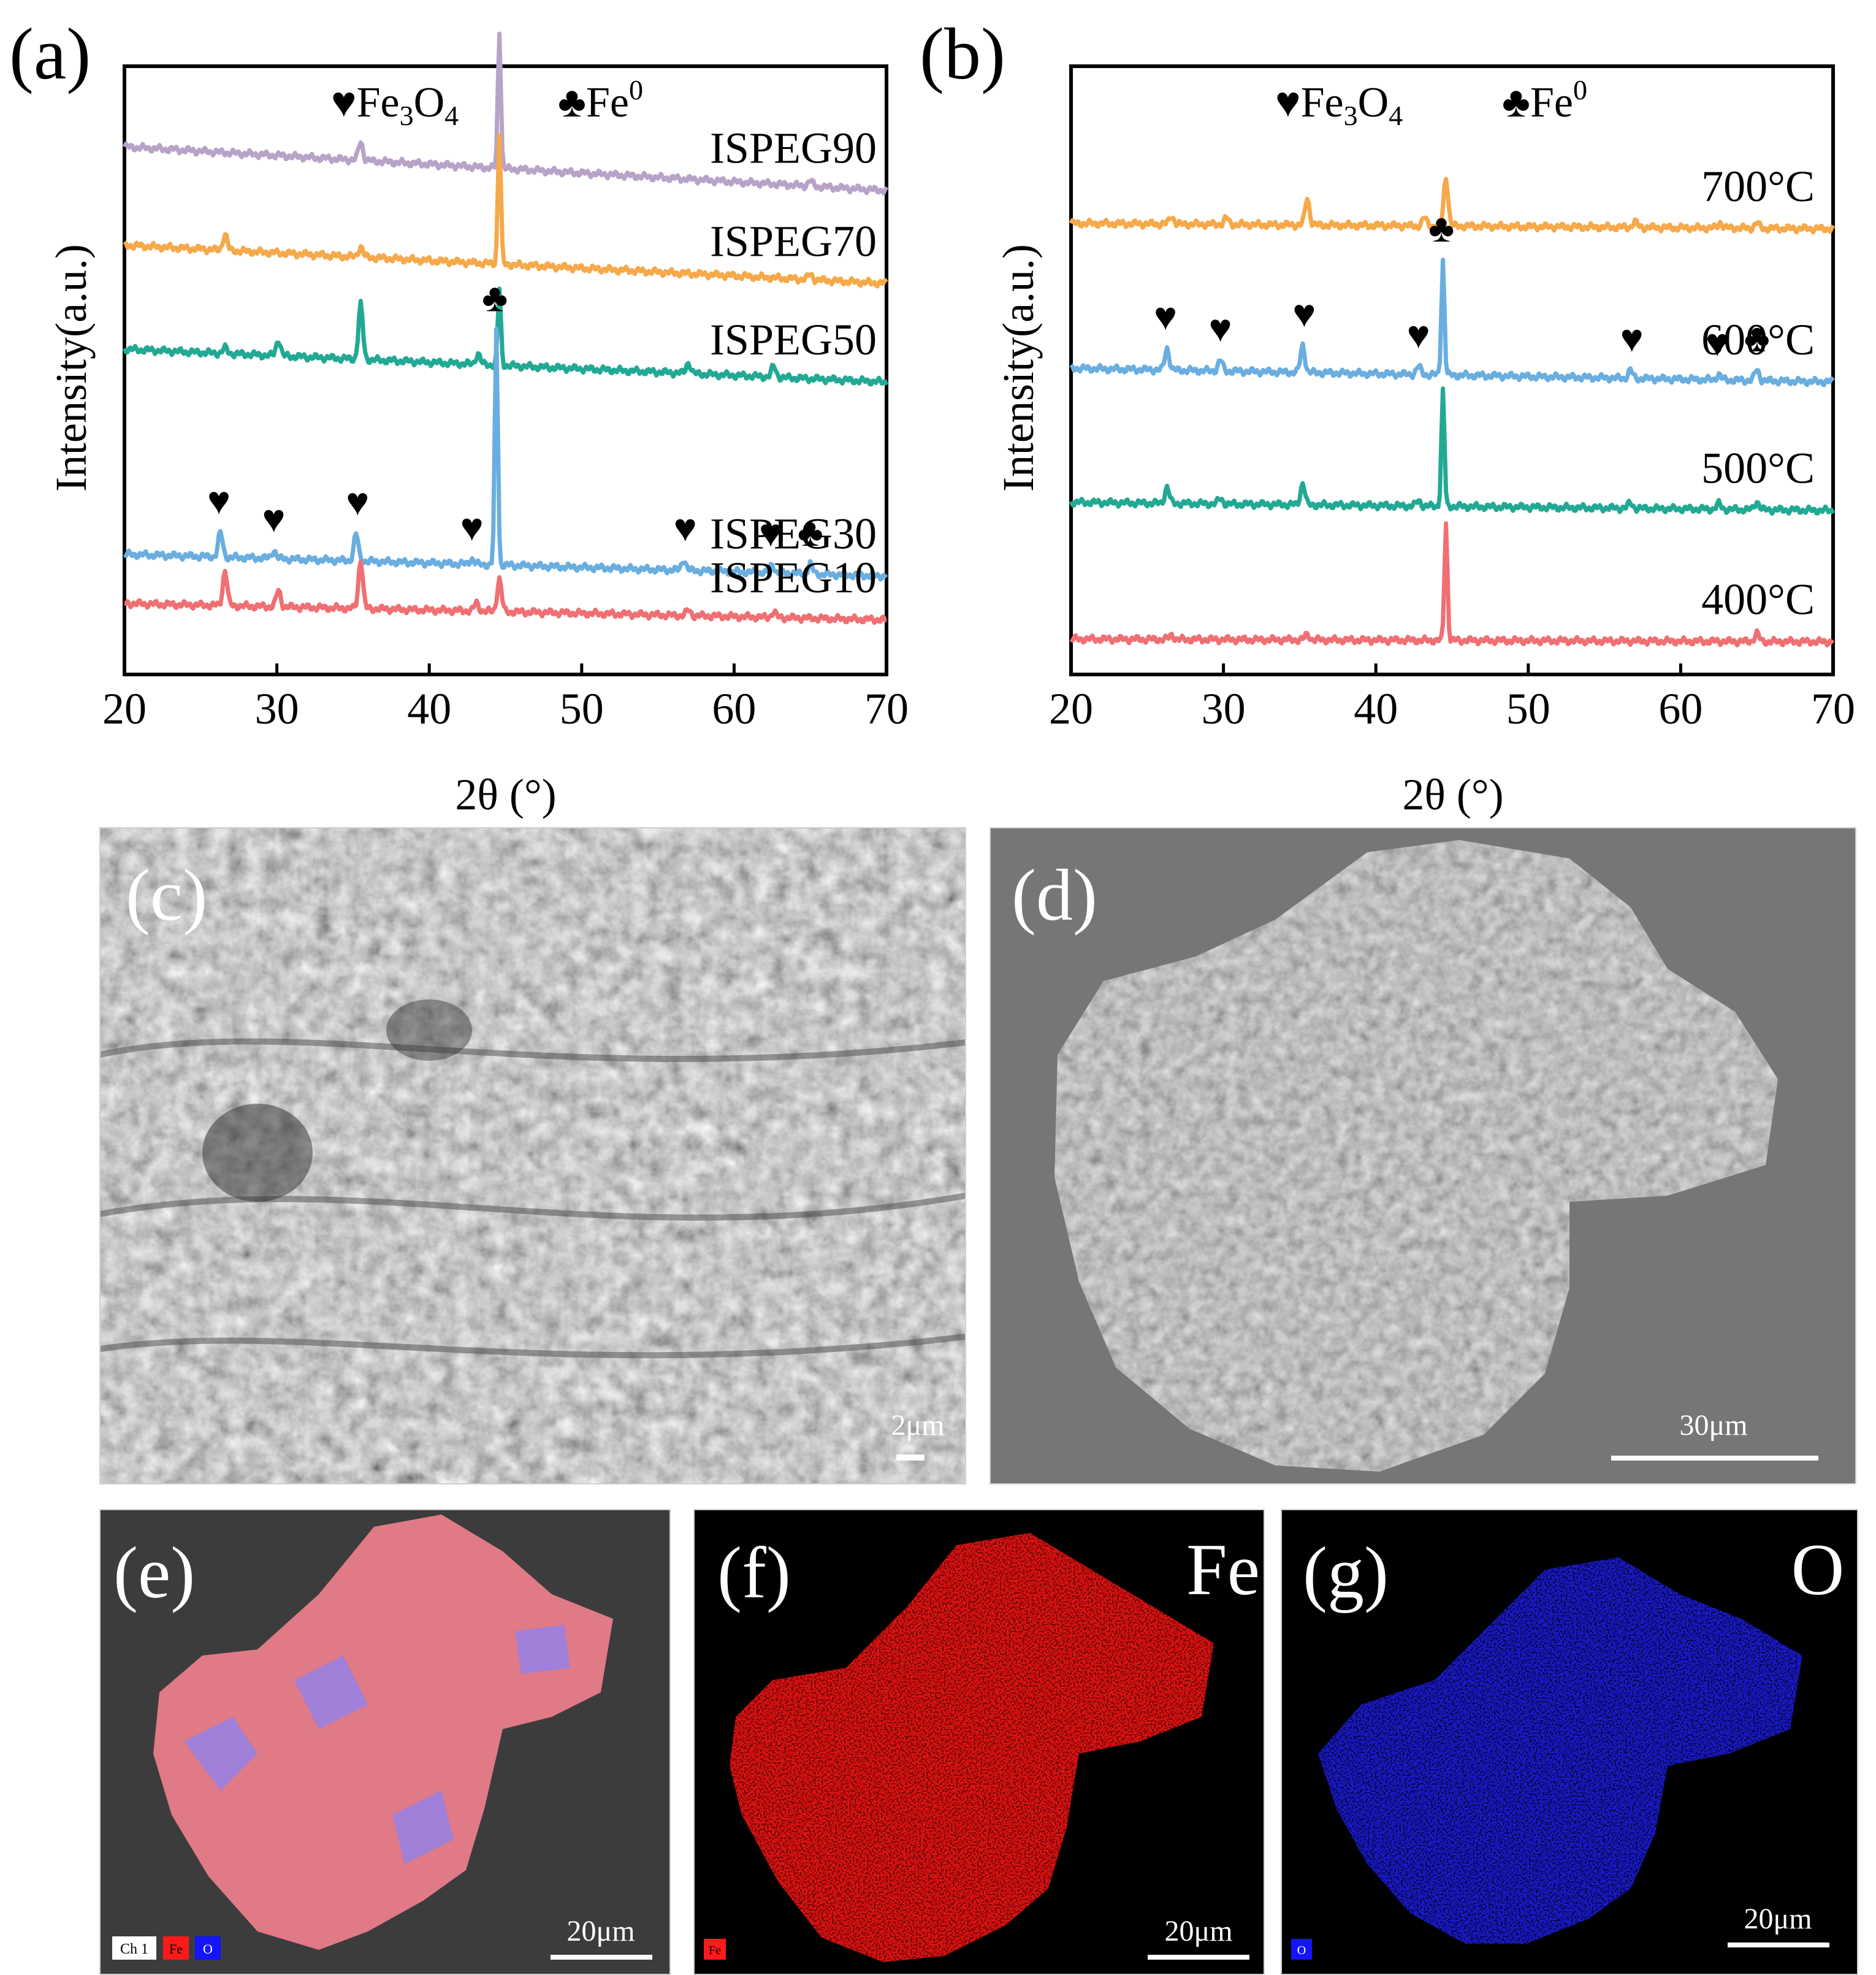 This screenshot has width=1876, height=1975. I want to click on panel-g-label: (g), so click(1346, 1572).